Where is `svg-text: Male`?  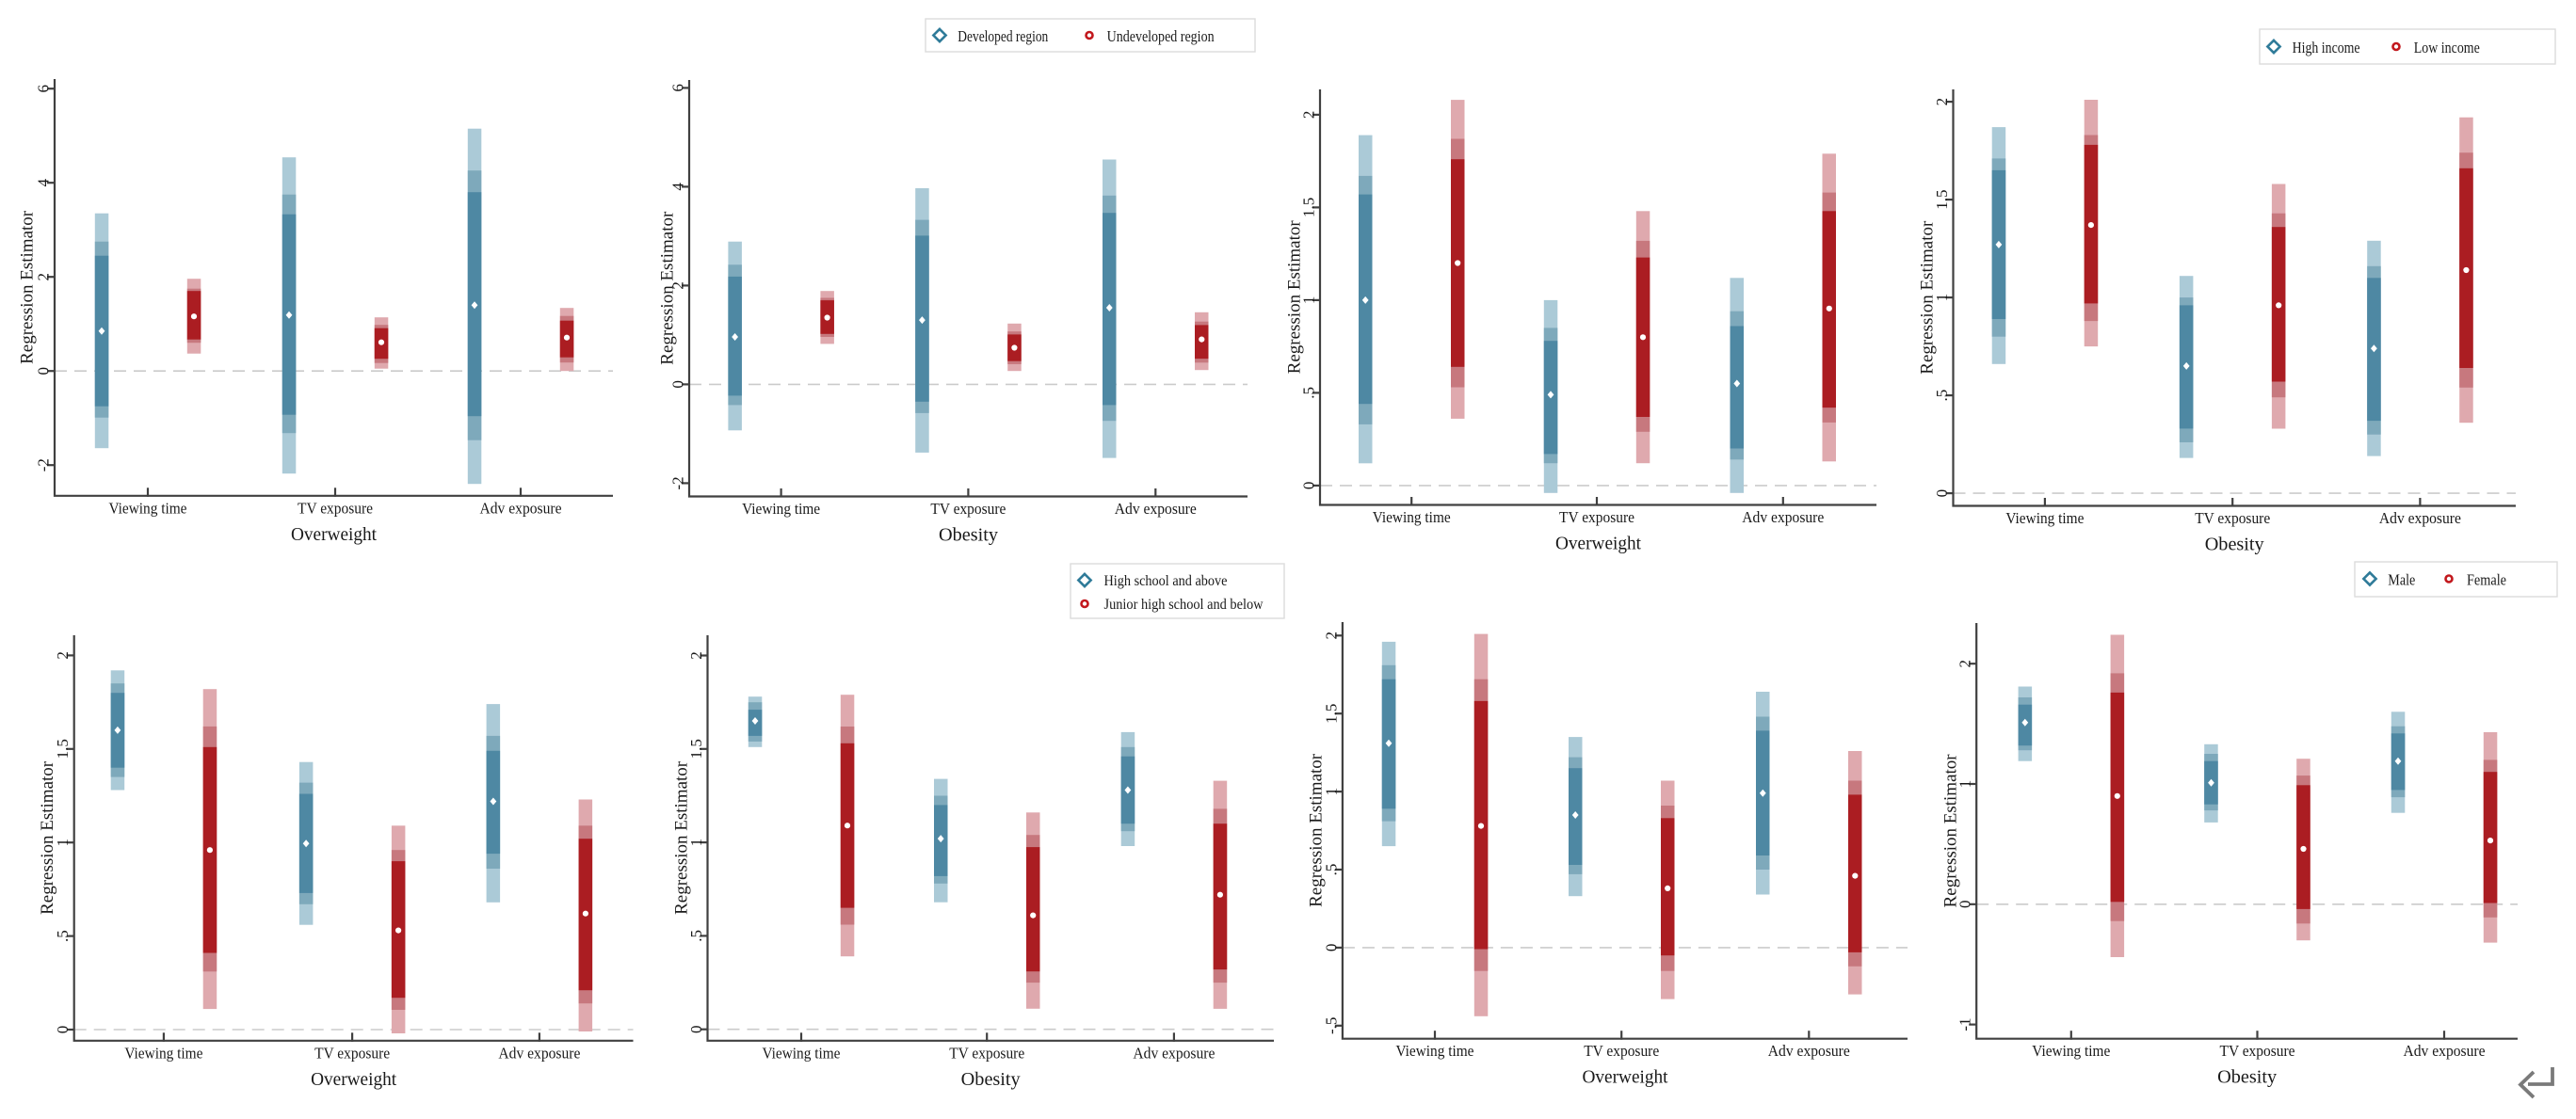
svg-text: Male is located at coordinates (2401, 580).